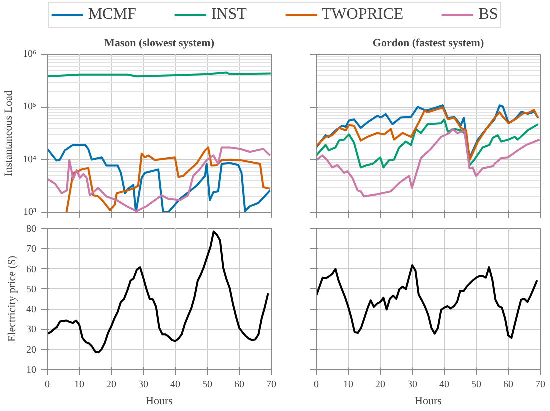 This screenshot has height=411, width=550. Describe the element at coordinates (31, 330) in the screenshot. I see `y-tick-label: 30` at that location.